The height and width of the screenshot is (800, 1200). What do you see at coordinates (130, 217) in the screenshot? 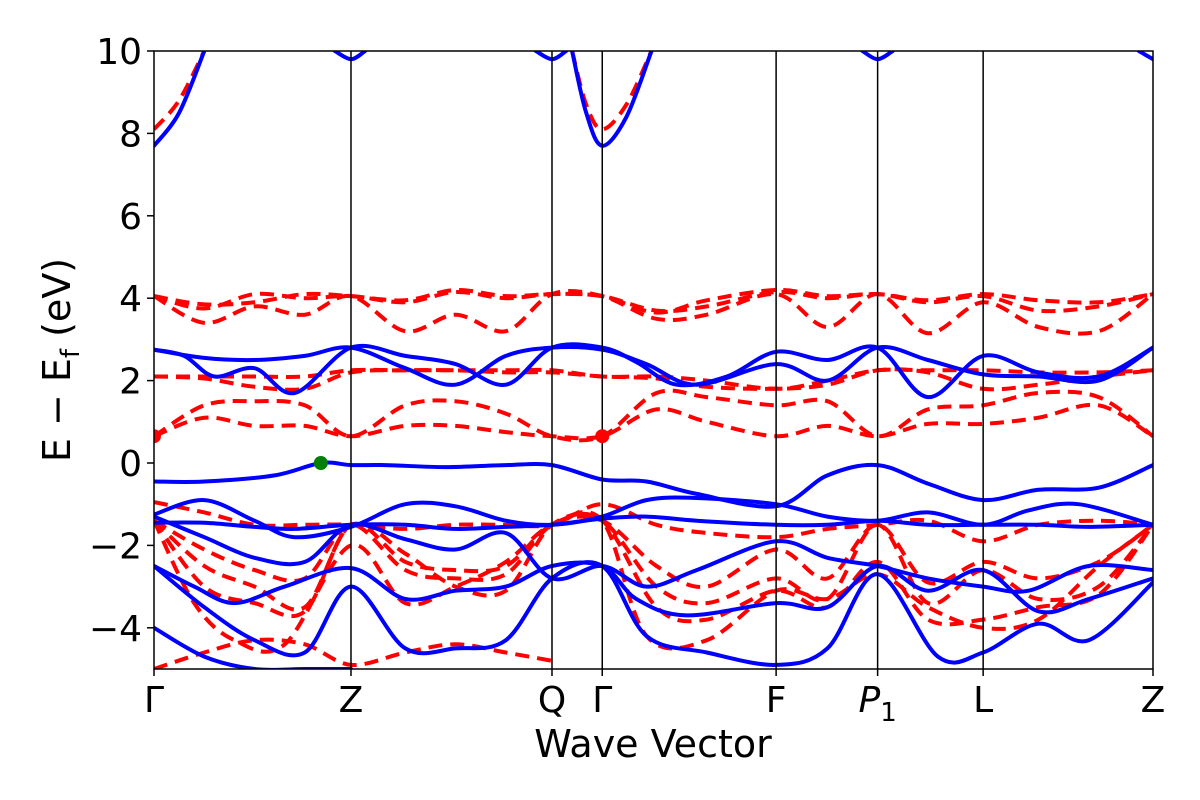
I see `y-tick-label-5: 6` at bounding box center [130, 217].